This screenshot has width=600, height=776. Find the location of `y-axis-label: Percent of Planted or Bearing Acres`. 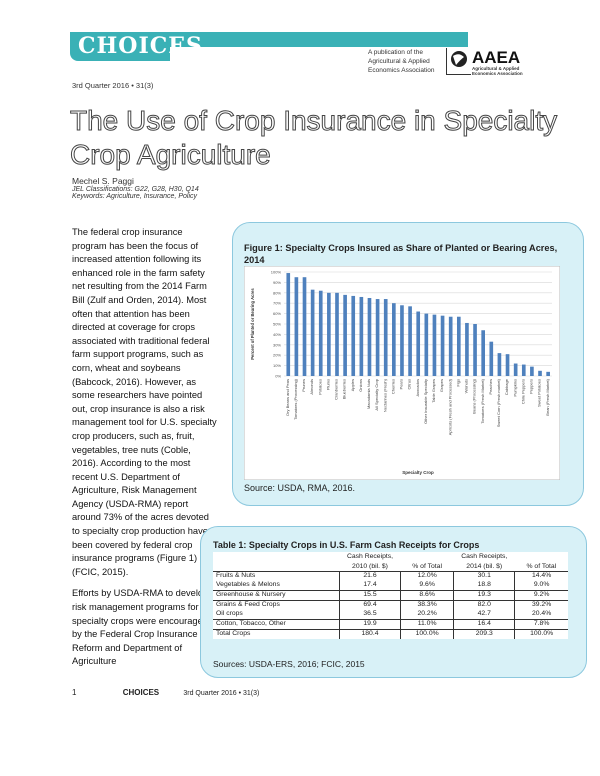

y-axis-label: Percent of Planted or Bearing Acres is located at coordinates (252, 324).